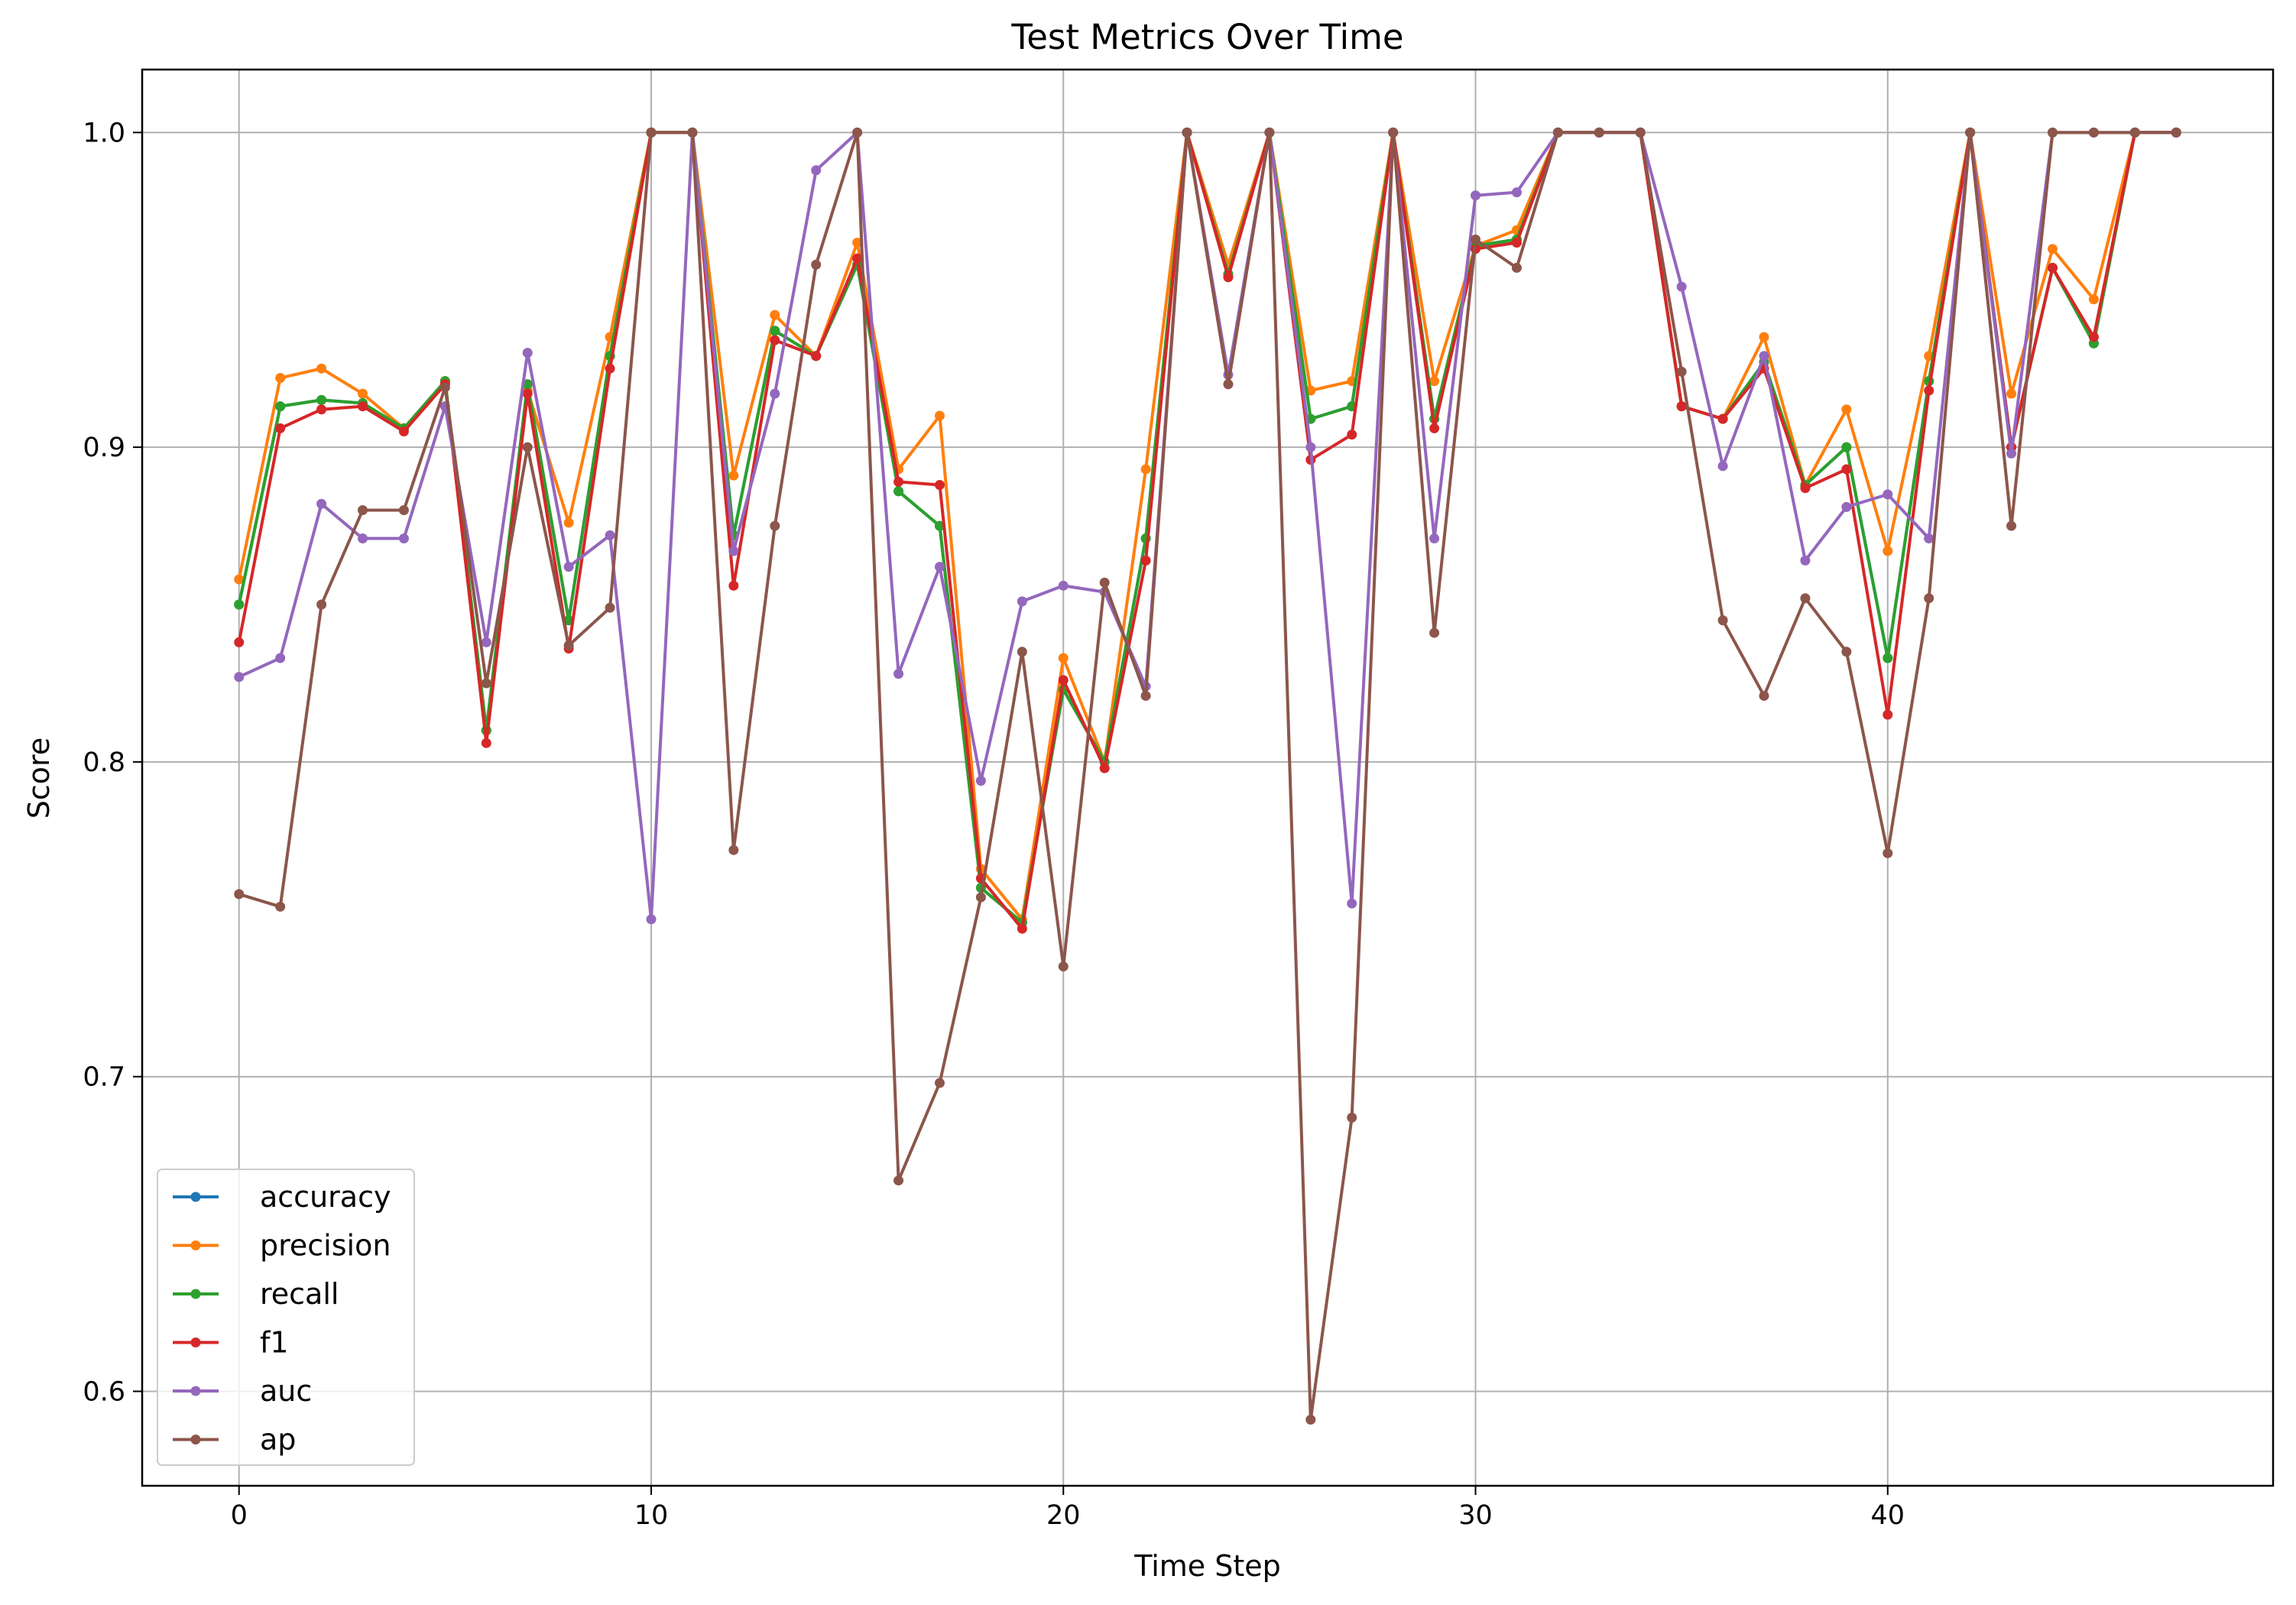 The image size is (2296, 1605). I want to click on legend-item-precision: precision, so click(282, 1246).